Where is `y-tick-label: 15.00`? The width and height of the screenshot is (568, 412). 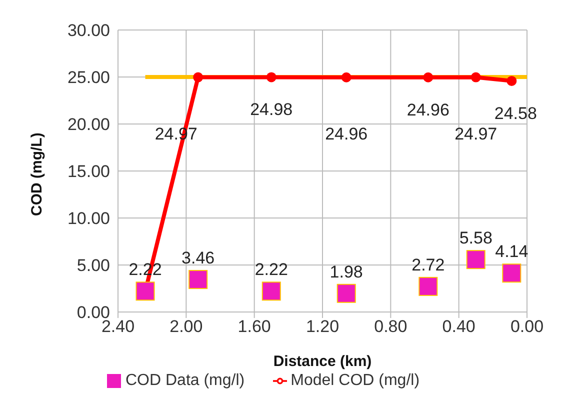
y-tick-label: 15.00 is located at coordinates (88, 172).